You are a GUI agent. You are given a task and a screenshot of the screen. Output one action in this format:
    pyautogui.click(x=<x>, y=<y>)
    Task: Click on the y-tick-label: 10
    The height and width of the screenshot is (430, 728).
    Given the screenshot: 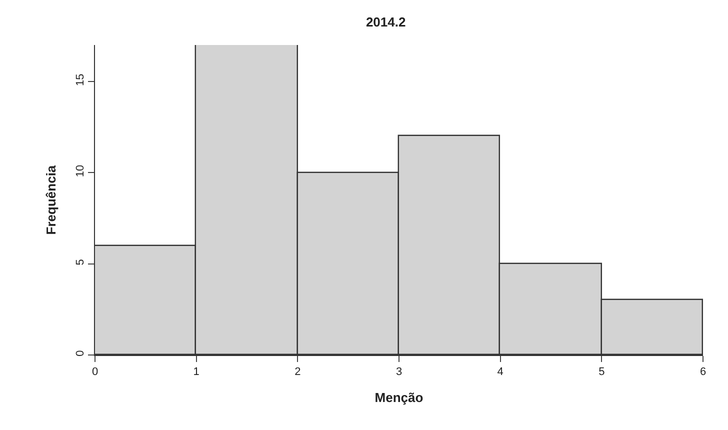 What is the action you would take?
    pyautogui.click(x=80, y=171)
    